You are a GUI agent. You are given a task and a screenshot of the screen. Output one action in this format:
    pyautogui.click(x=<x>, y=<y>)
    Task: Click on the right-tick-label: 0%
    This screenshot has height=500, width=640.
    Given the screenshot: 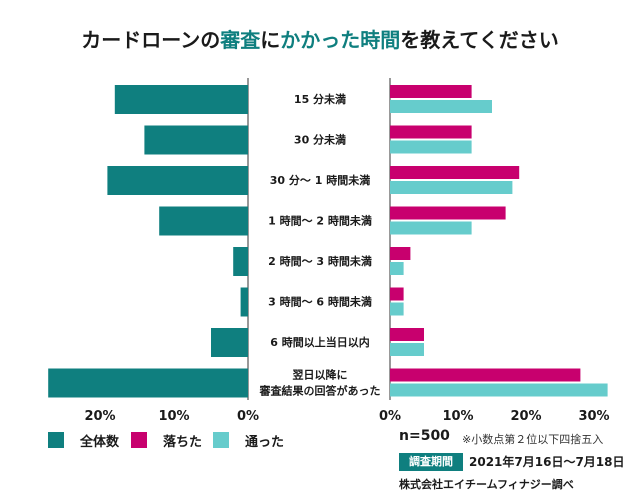 What is the action you would take?
    pyautogui.click(x=390, y=416)
    